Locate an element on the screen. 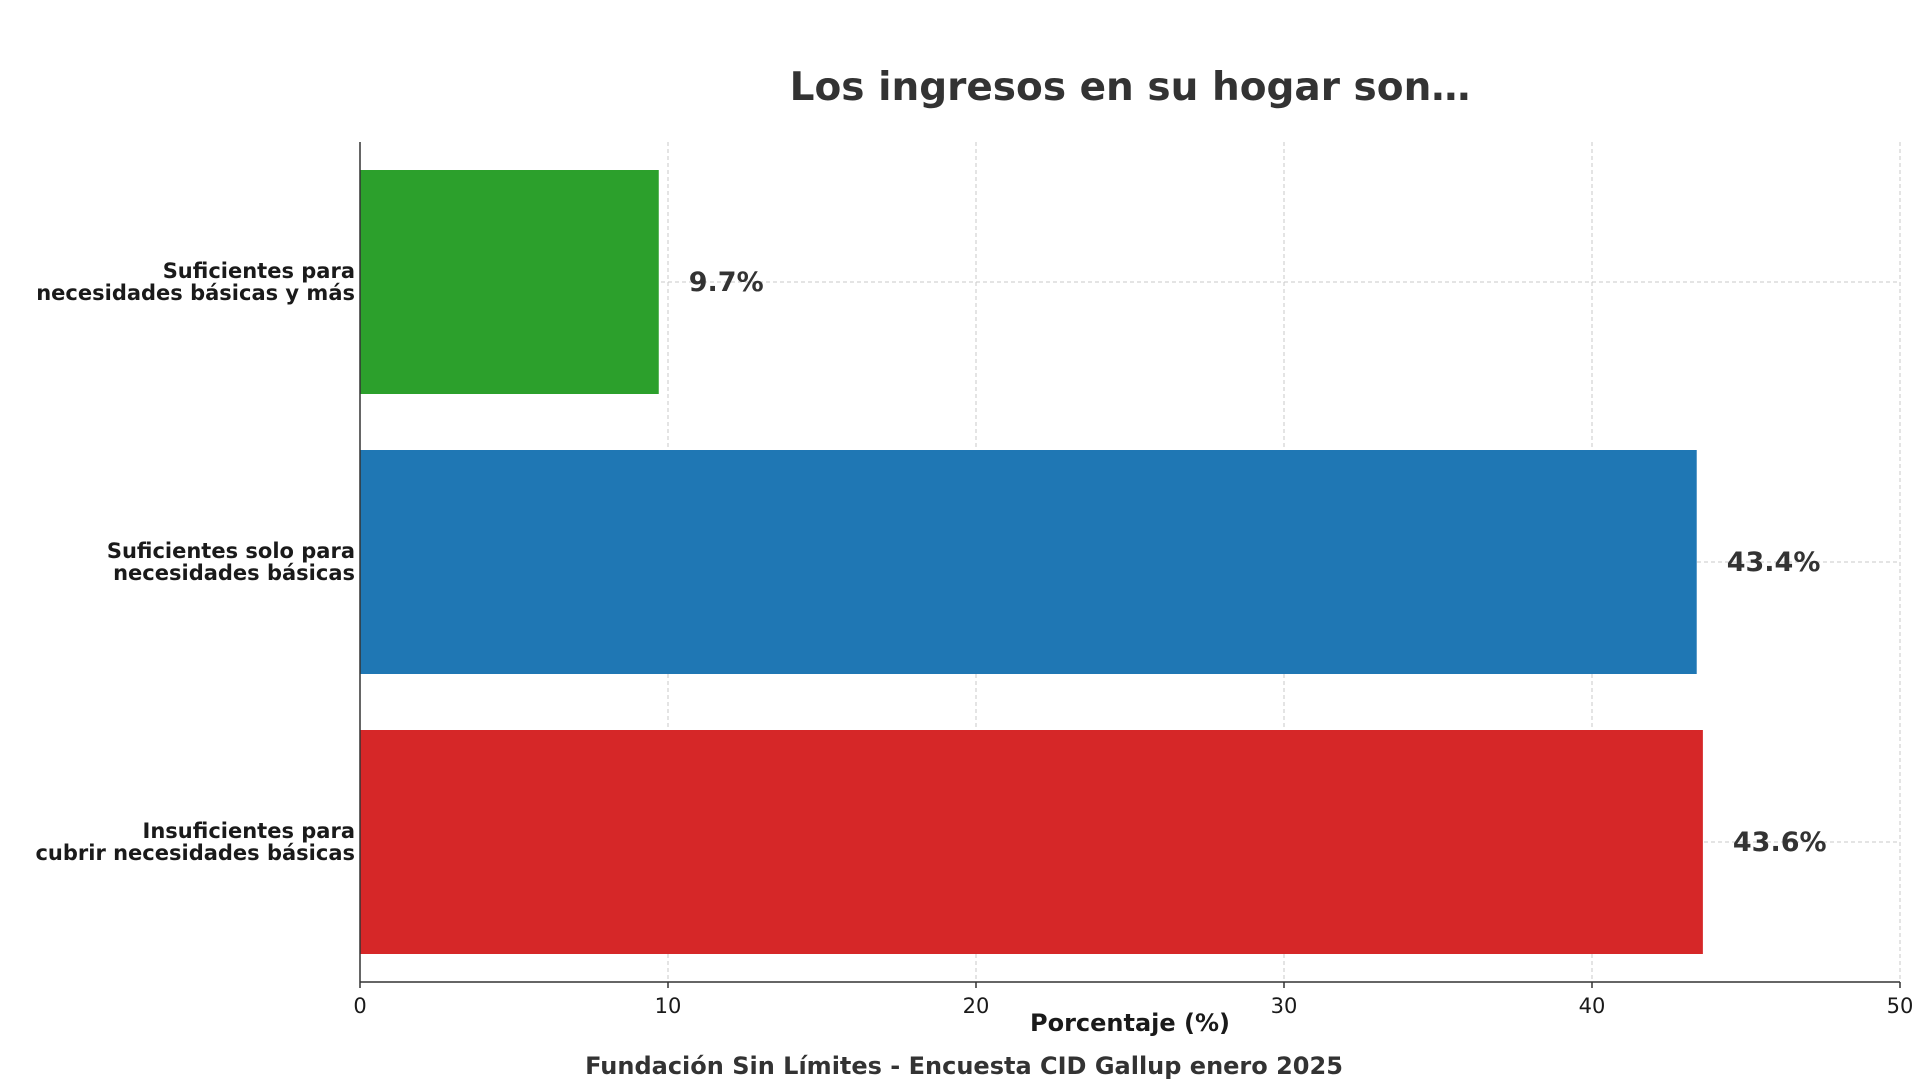  x-tick-label: 0 is located at coordinates (359, 1006).